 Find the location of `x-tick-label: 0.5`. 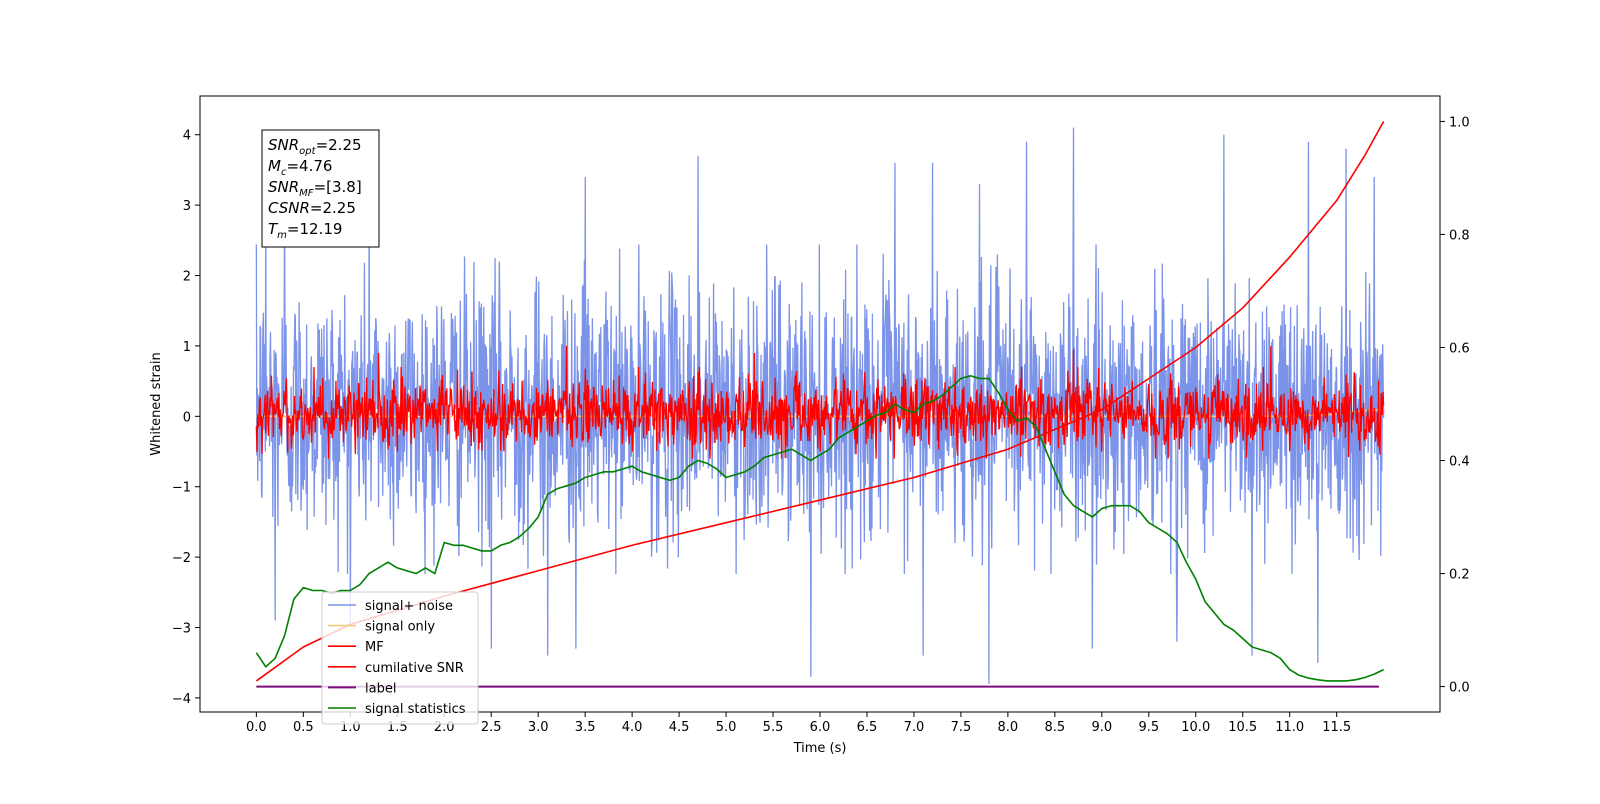

x-tick-label: 0.5 is located at coordinates (303, 727).